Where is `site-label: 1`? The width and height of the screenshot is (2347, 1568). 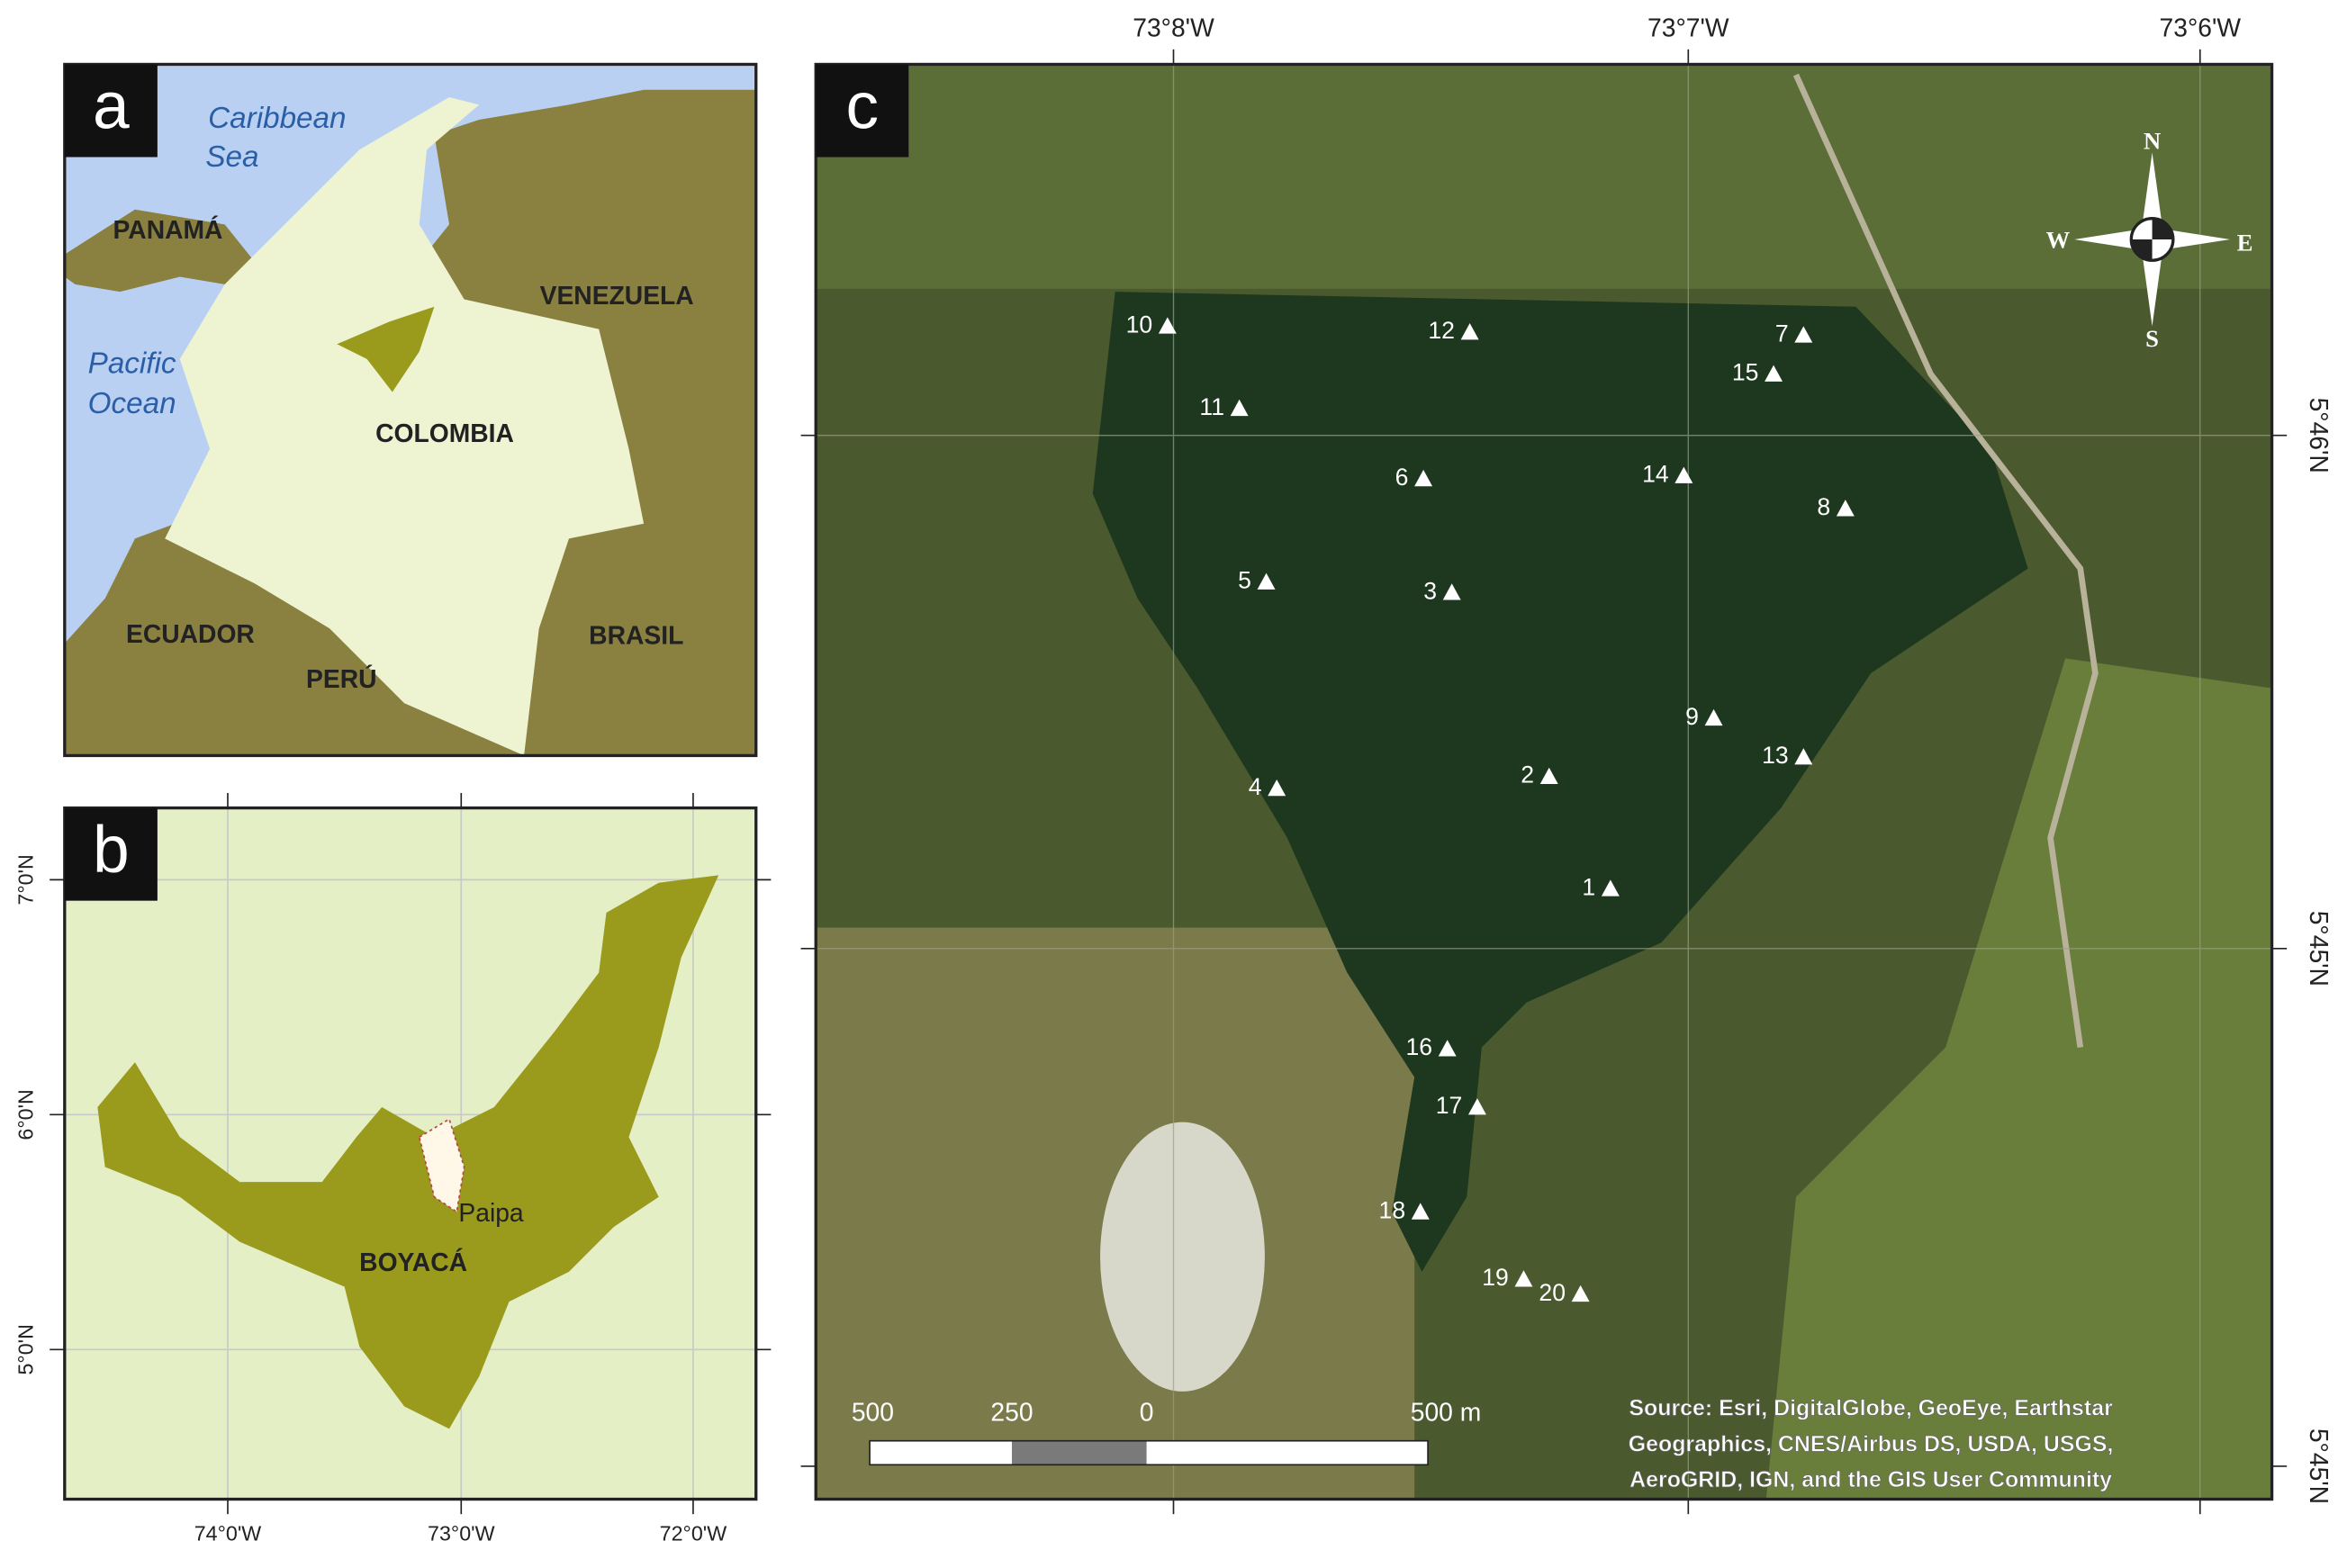 site-label: 1 is located at coordinates (1588, 887).